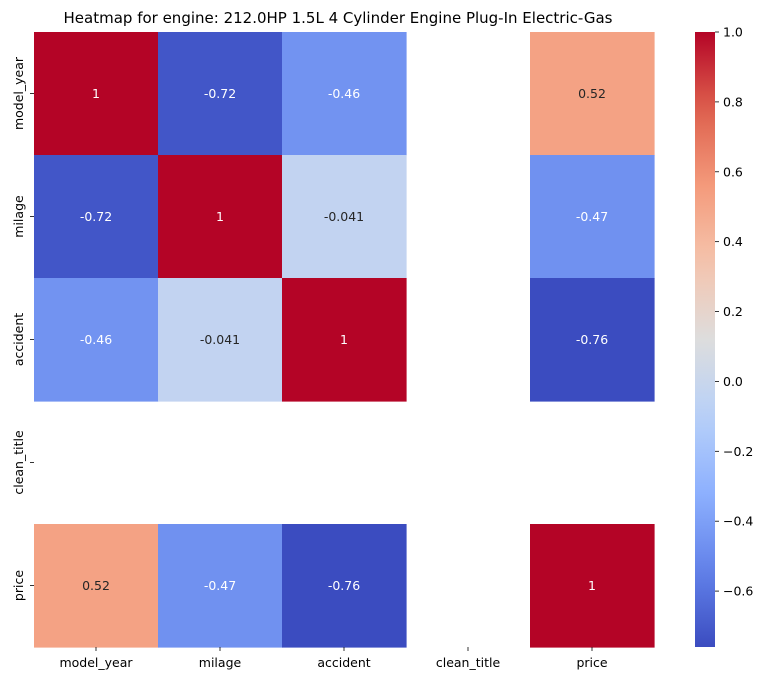 The width and height of the screenshot is (776, 682). What do you see at coordinates (343, 662) in the screenshot?
I see `x-tick-label: accident` at bounding box center [343, 662].